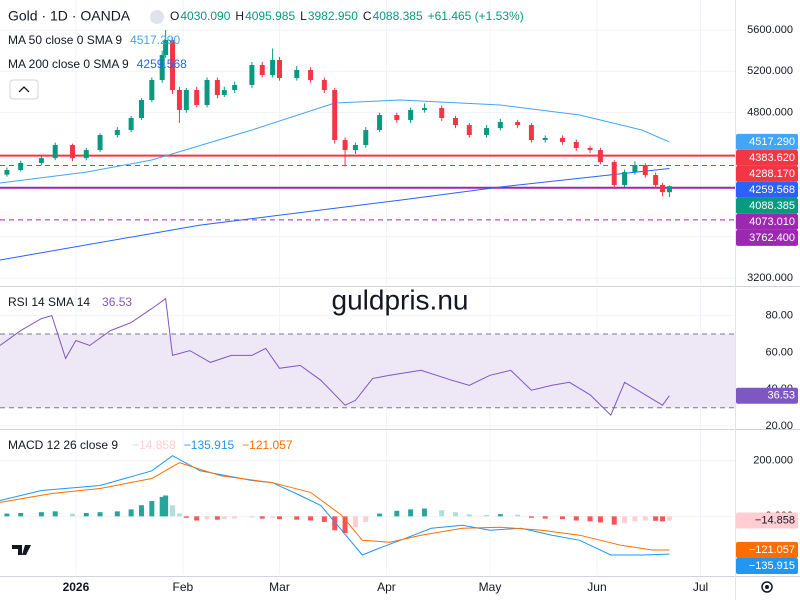 This screenshot has height=600, width=800. What do you see at coordinates (367, 16) in the screenshot?
I see `ohlc-key: C` at bounding box center [367, 16].